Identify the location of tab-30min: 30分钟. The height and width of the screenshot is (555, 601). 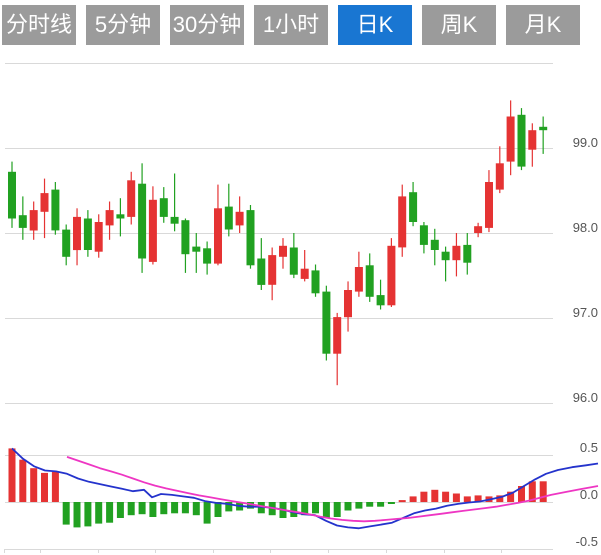
(207, 25).